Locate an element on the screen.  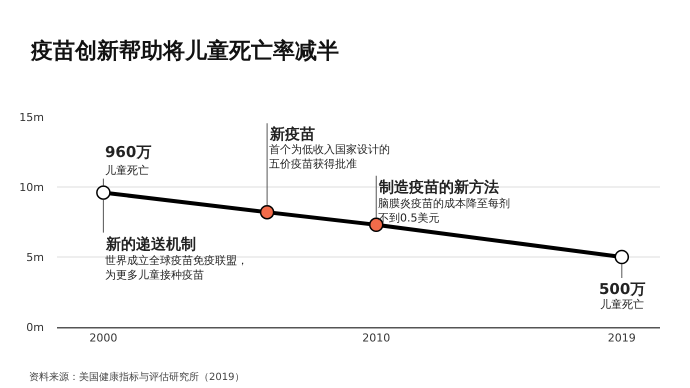
x-tick-label: 2010 is located at coordinates (376, 338).